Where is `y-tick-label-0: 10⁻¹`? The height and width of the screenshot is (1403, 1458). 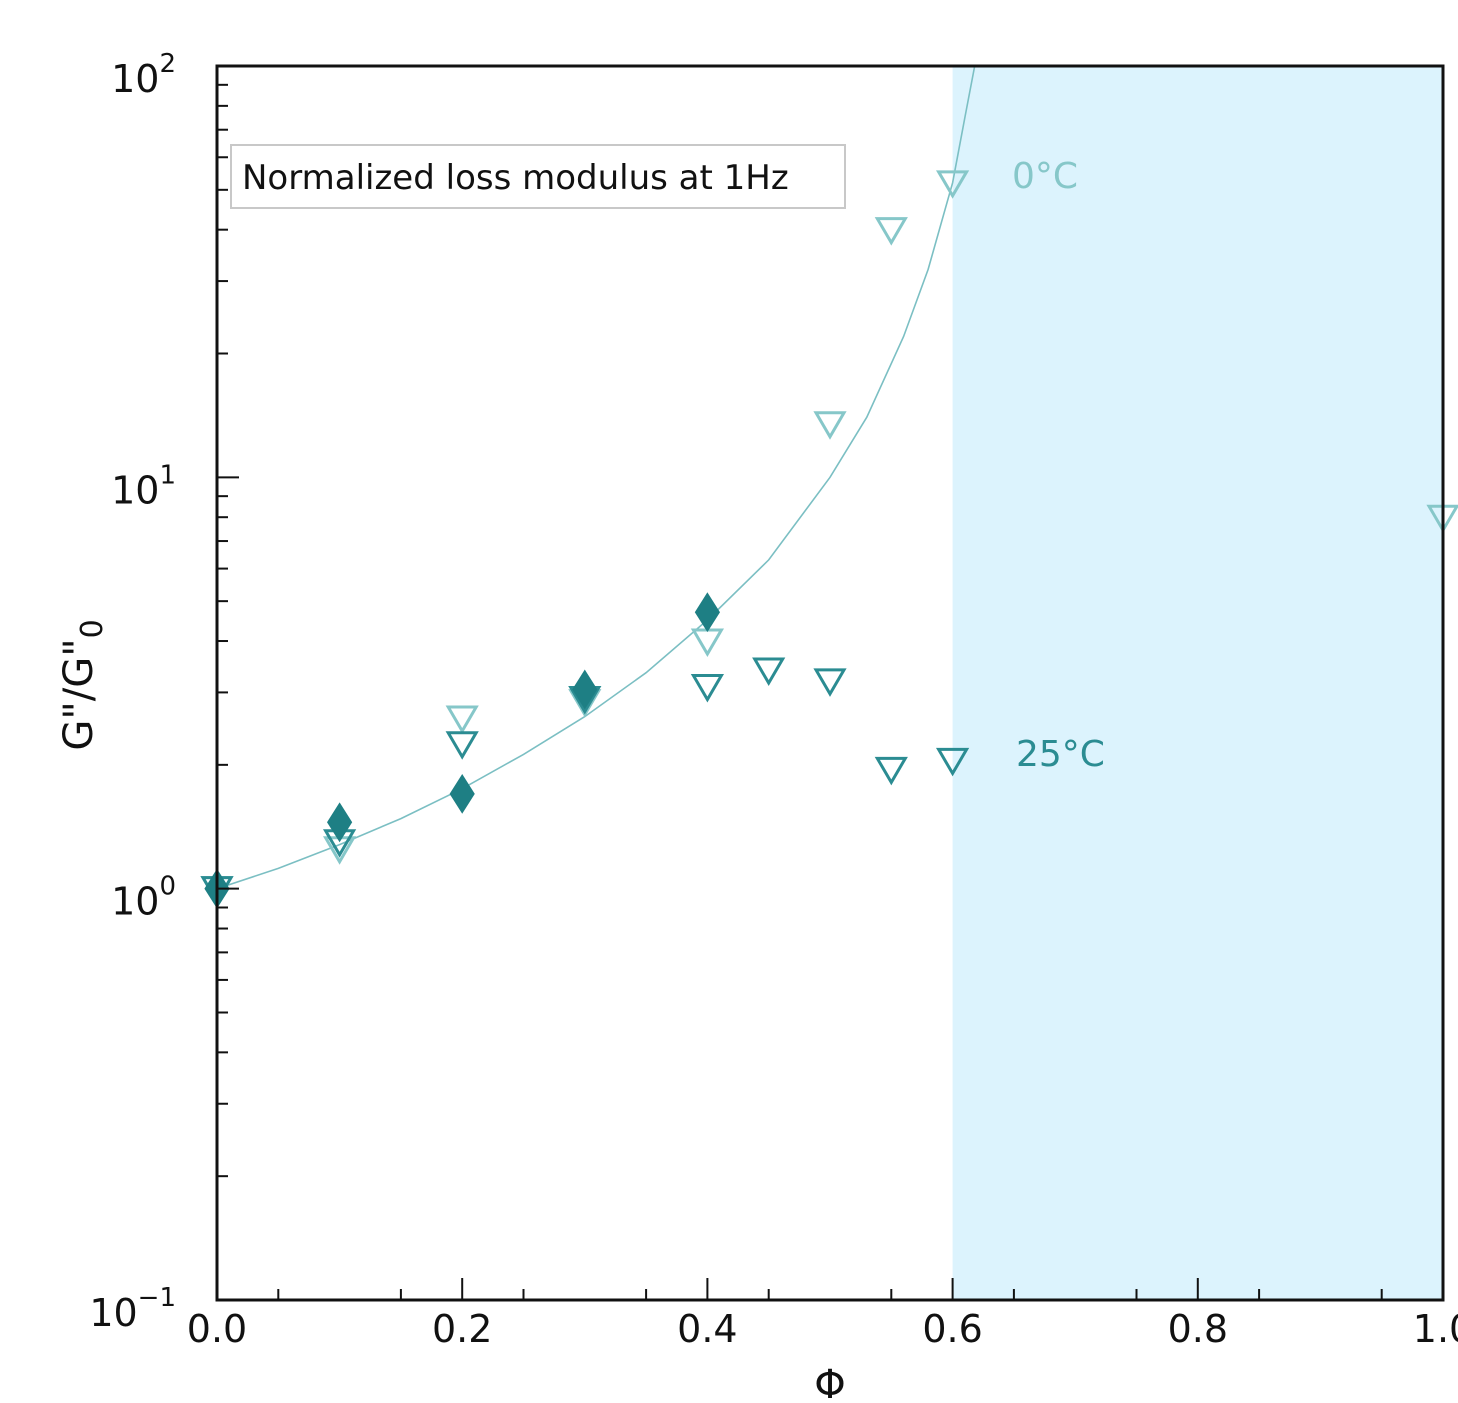
y-tick-label-0: 10⁻¹ is located at coordinates (132, 1309).